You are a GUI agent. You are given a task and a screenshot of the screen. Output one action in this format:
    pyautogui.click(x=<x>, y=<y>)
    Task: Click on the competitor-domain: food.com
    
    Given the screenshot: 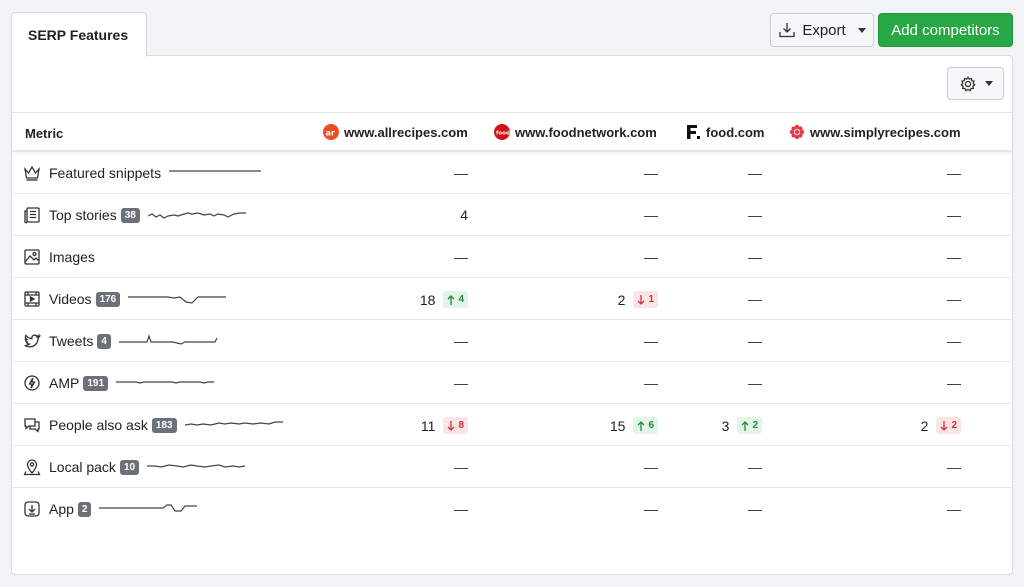 What is the action you would take?
    pyautogui.click(x=735, y=132)
    